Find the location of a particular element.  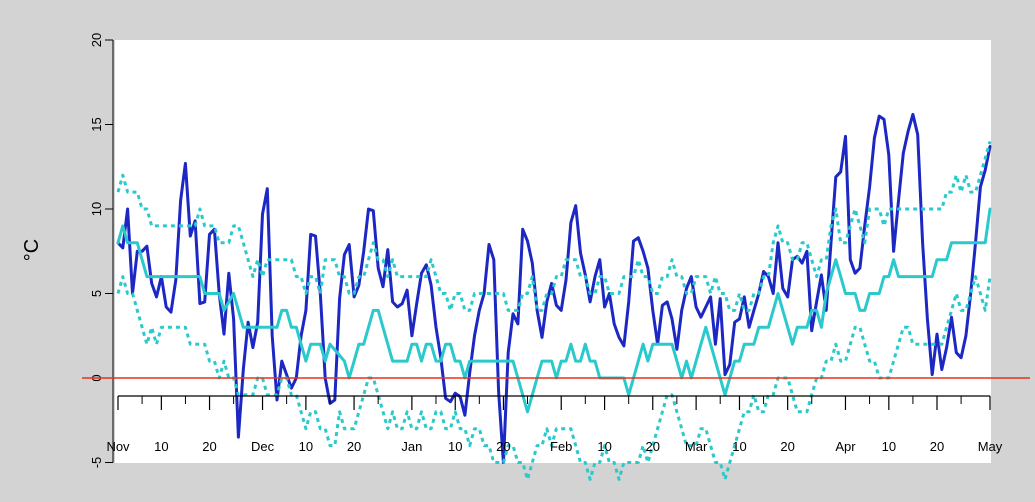

x-tick-label: Mar is located at coordinates (696, 446).